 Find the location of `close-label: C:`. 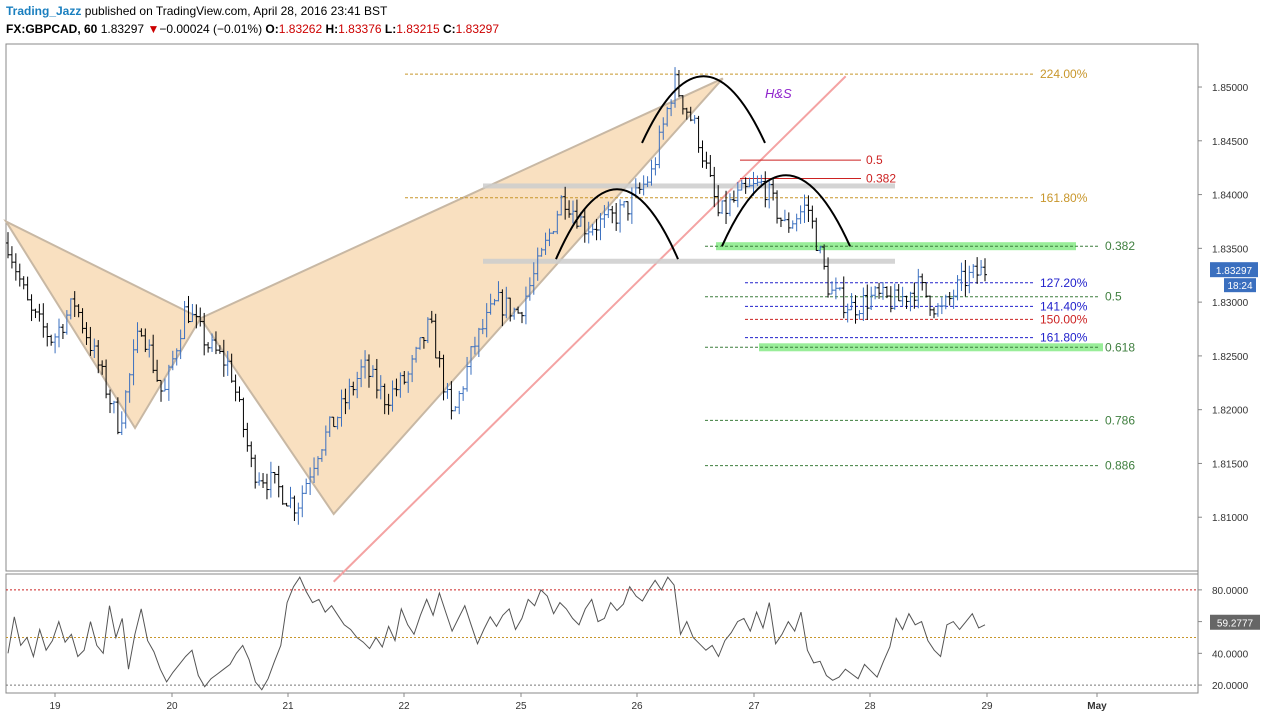

close-label: C: is located at coordinates (449, 29).